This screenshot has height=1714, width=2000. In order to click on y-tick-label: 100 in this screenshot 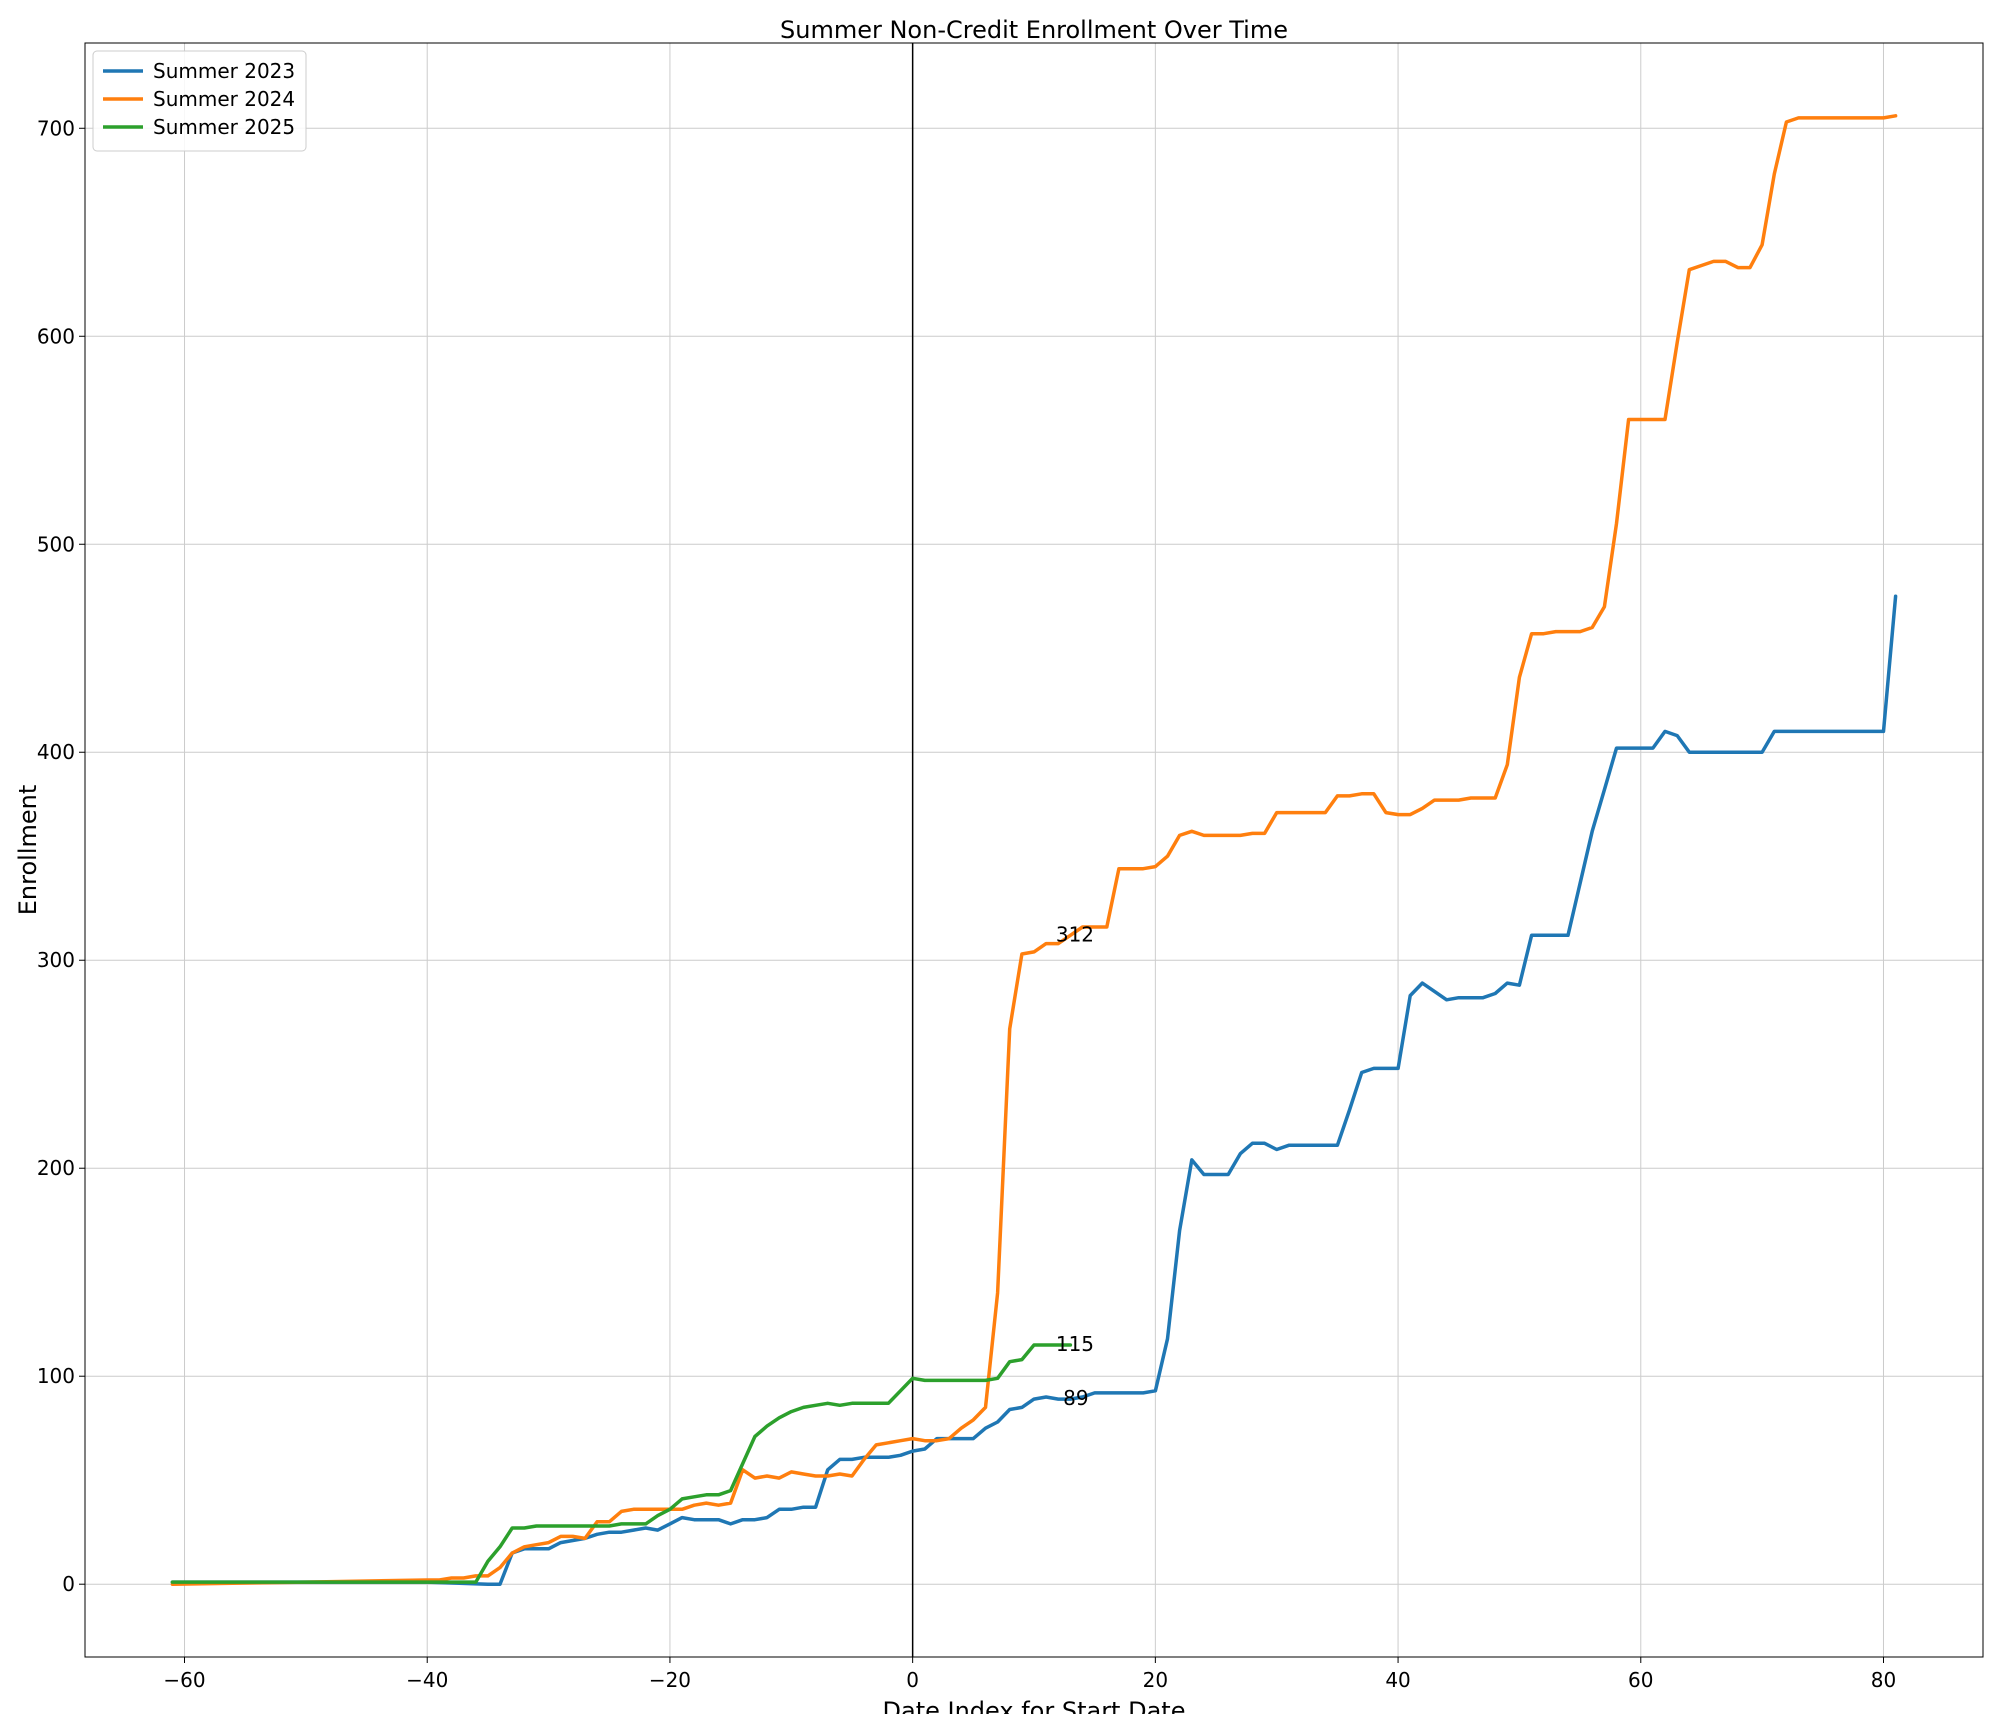, I will do `click(56, 1376)`.